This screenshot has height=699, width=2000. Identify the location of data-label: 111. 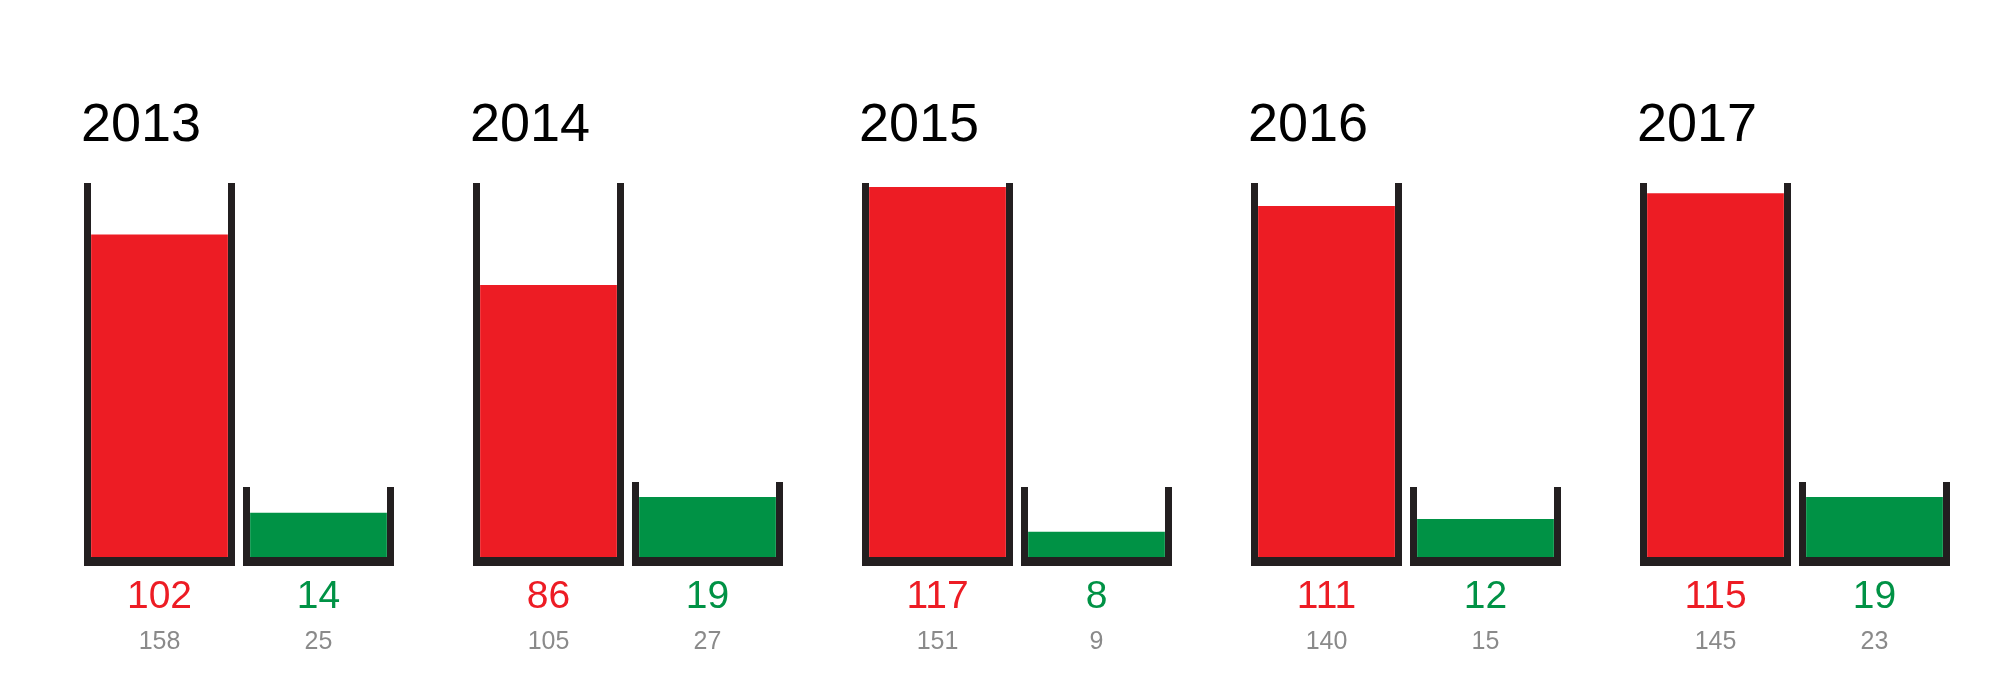
(1326, 594).